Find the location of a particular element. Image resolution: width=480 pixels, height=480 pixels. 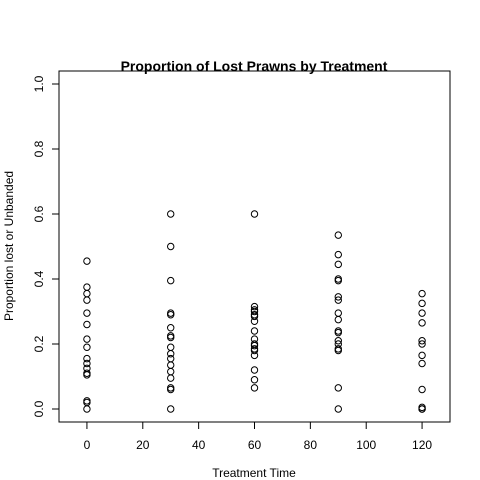

y-tick-label: 1.0 is located at coordinates (39, 83).